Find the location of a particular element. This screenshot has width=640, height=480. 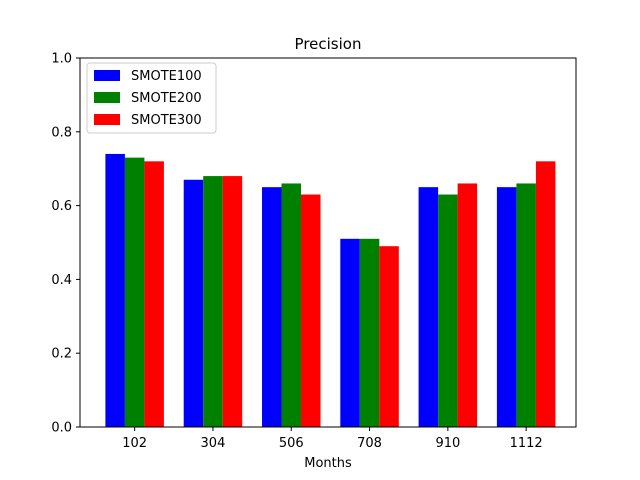

y-tick-label: 0.6 is located at coordinates (61, 206).